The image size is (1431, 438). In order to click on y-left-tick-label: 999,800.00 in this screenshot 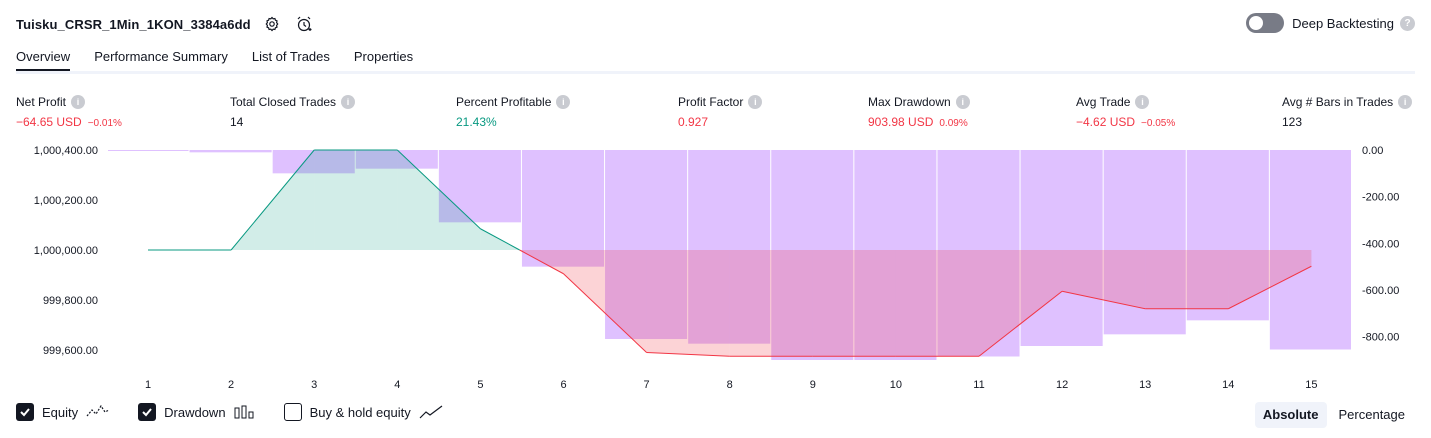, I will do `click(70, 301)`.